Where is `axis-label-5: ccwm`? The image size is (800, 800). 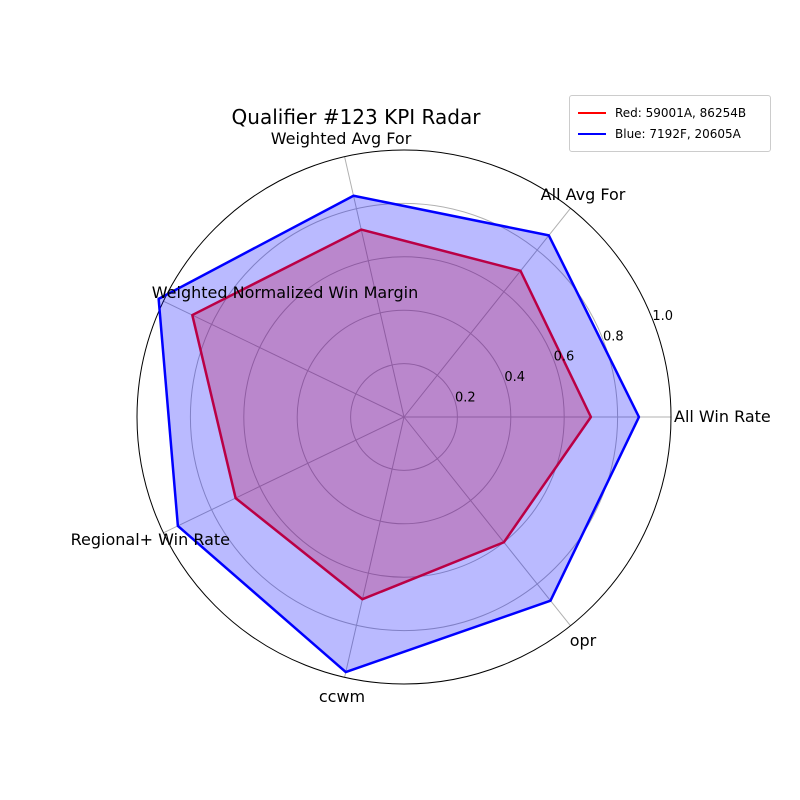
axis-label-5: ccwm is located at coordinates (342, 696).